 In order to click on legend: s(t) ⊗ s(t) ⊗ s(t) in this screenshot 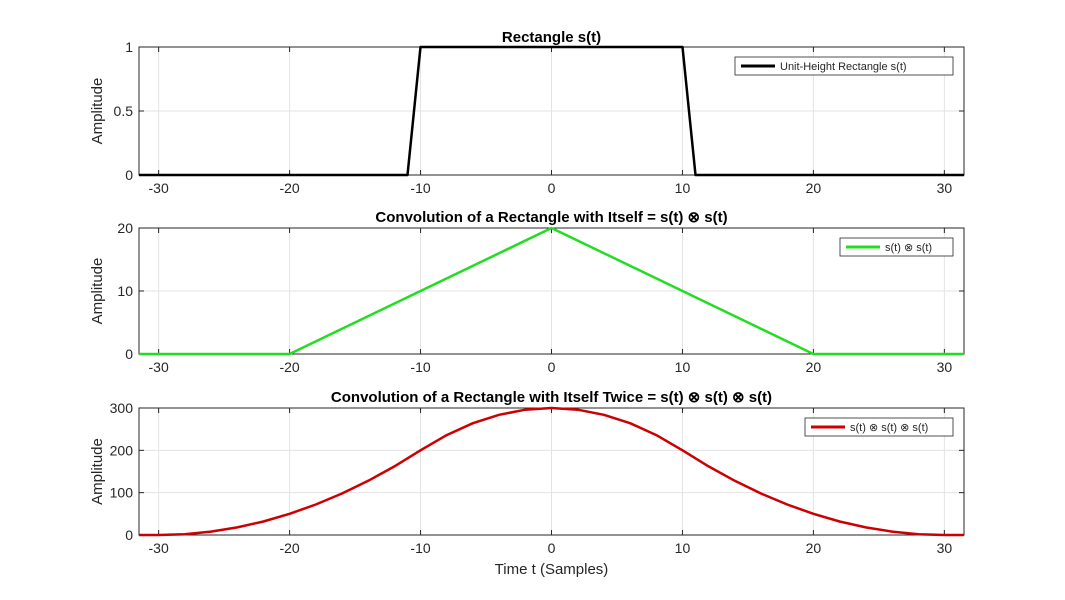, I will do `click(879, 427)`.